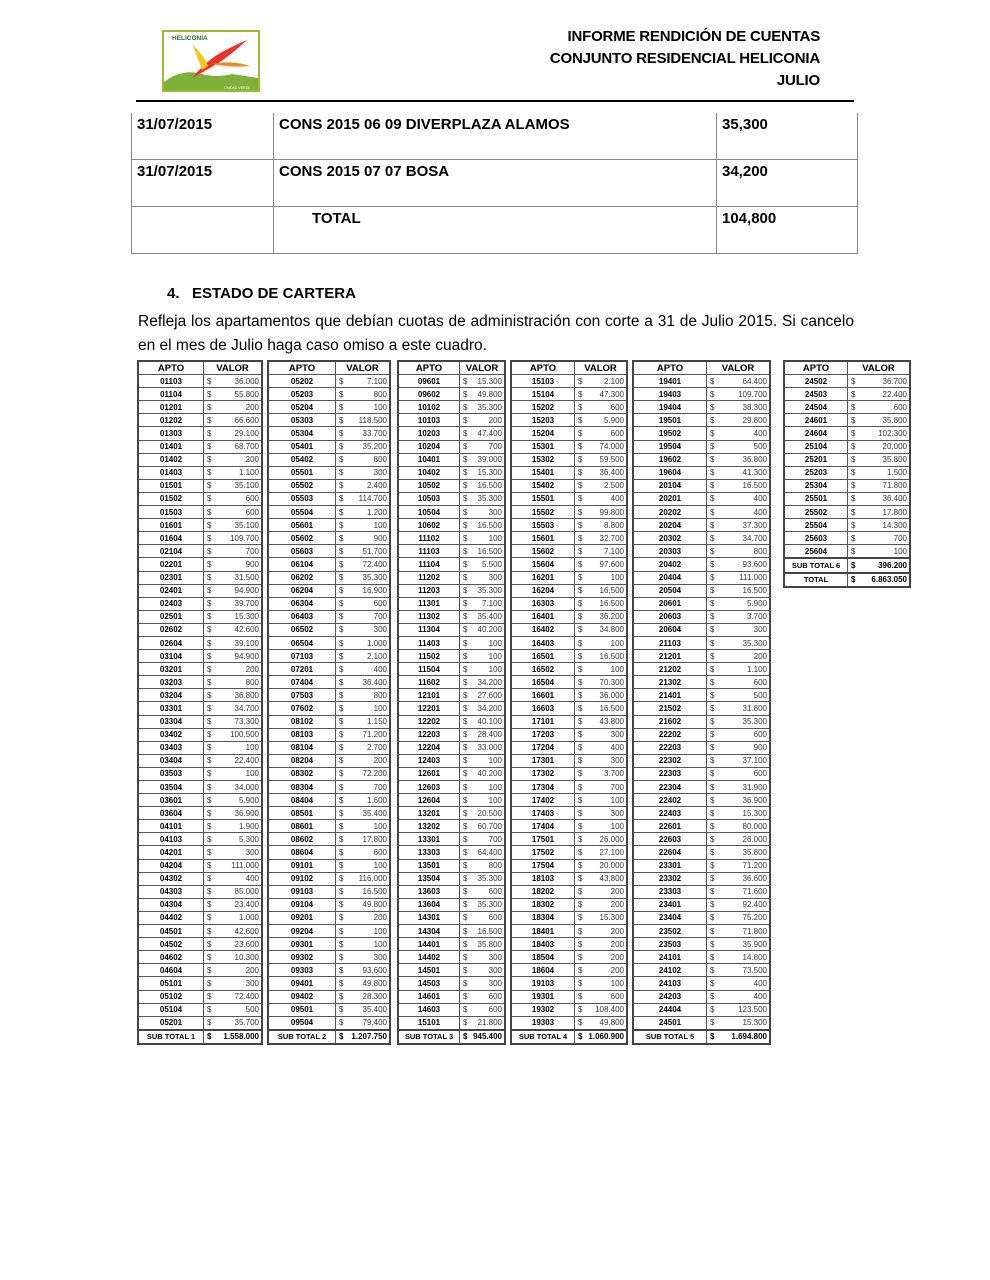 This screenshot has width=990, height=1280. Describe the element at coordinates (754, 918) in the screenshot. I see `valor-amount: 75.200` at that location.